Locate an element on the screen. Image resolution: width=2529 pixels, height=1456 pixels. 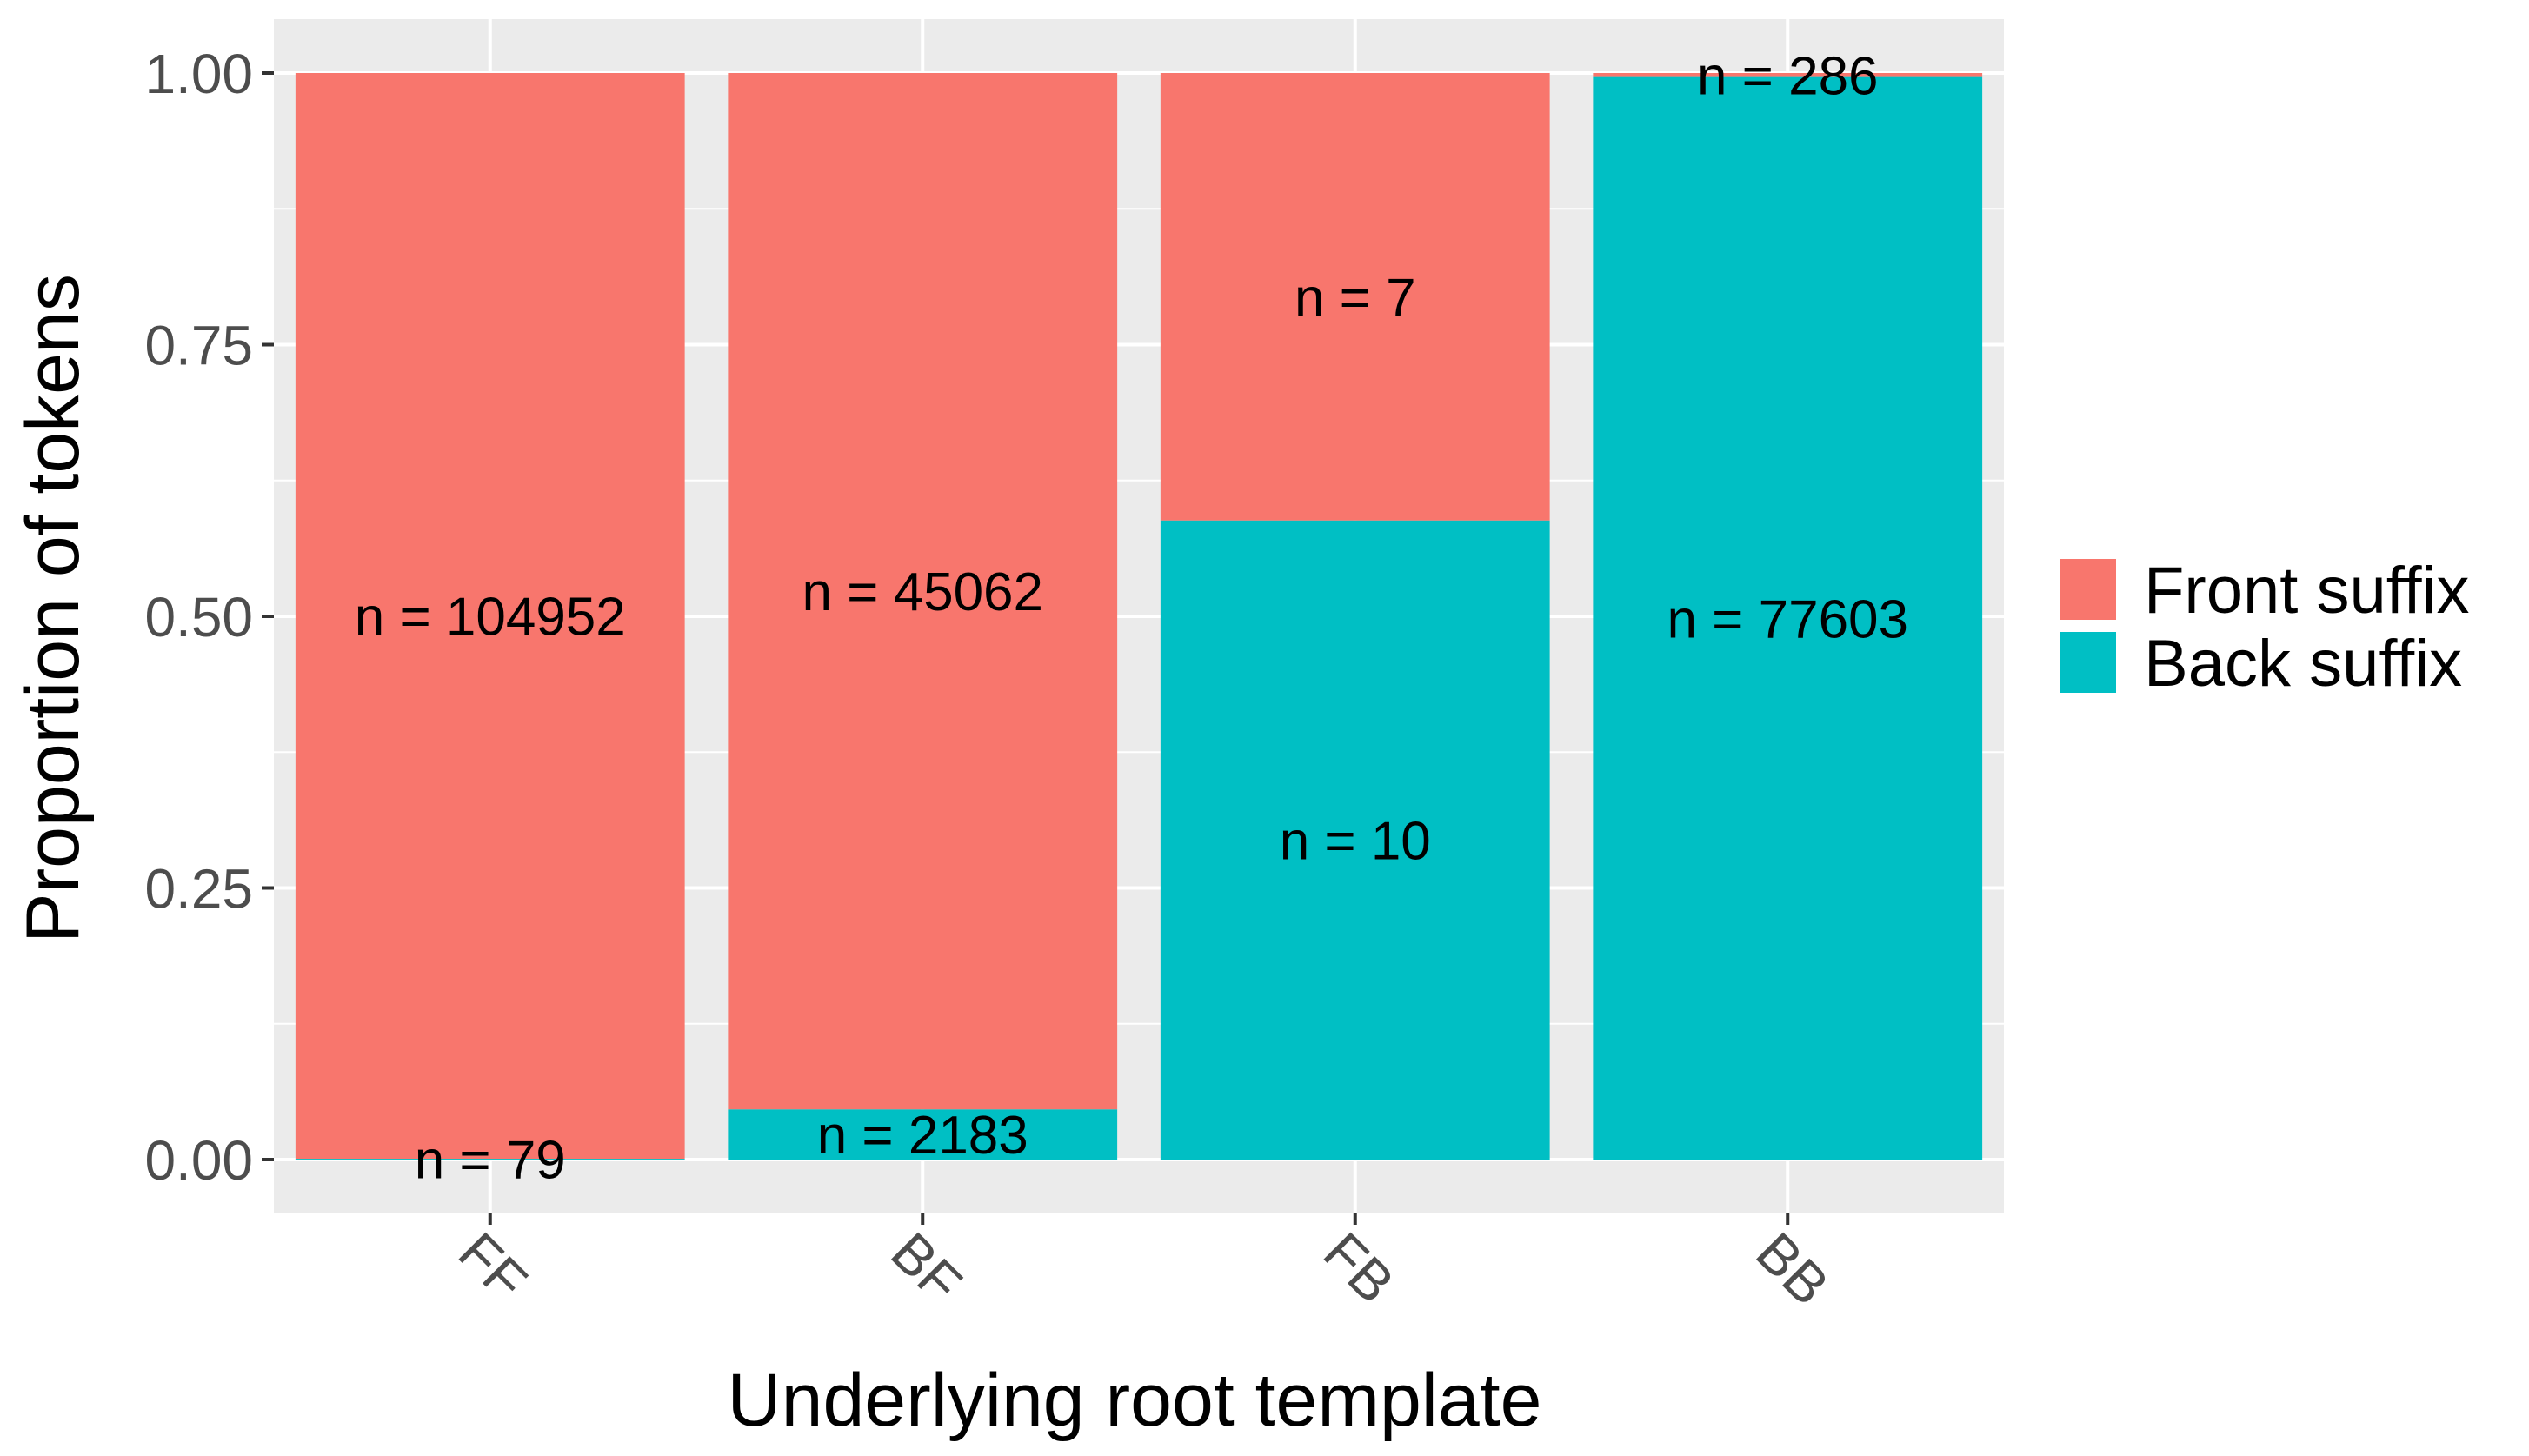
y-tick-label: 1.00 is located at coordinates (199, 74).